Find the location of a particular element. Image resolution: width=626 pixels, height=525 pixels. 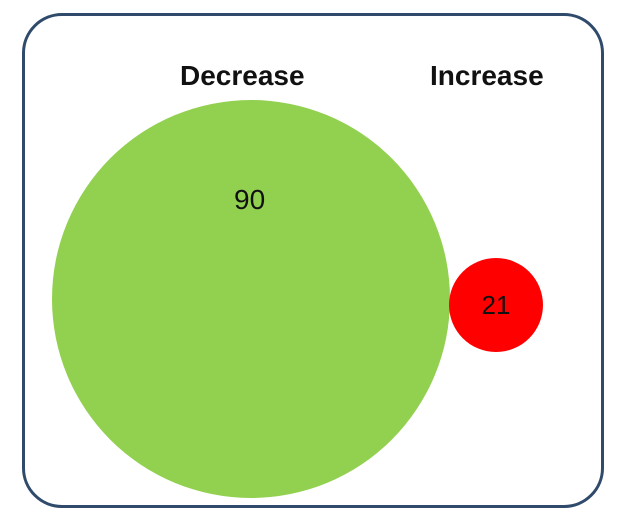

decrease-label: Decrease is located at coordinates (242, 76).